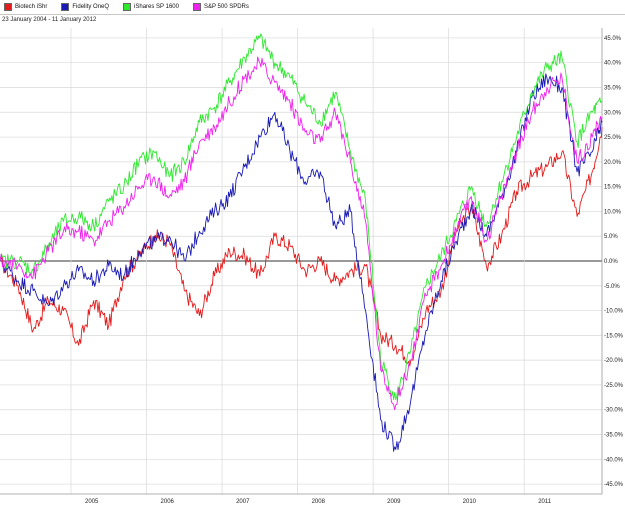  I want to click on legend-item-spdr: S&P 500 SPDRs, so click(220, 7).